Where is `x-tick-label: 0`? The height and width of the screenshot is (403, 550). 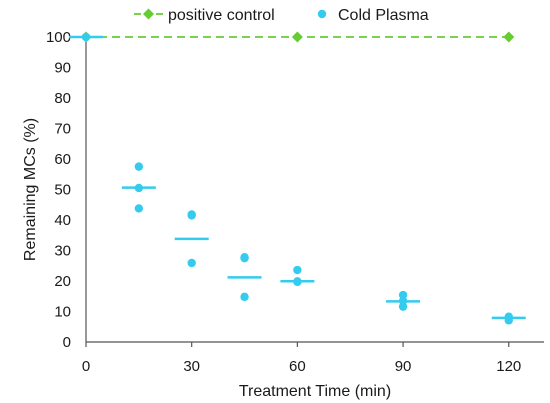
x-tick-label: 0 is located at coordinates (86, 366).